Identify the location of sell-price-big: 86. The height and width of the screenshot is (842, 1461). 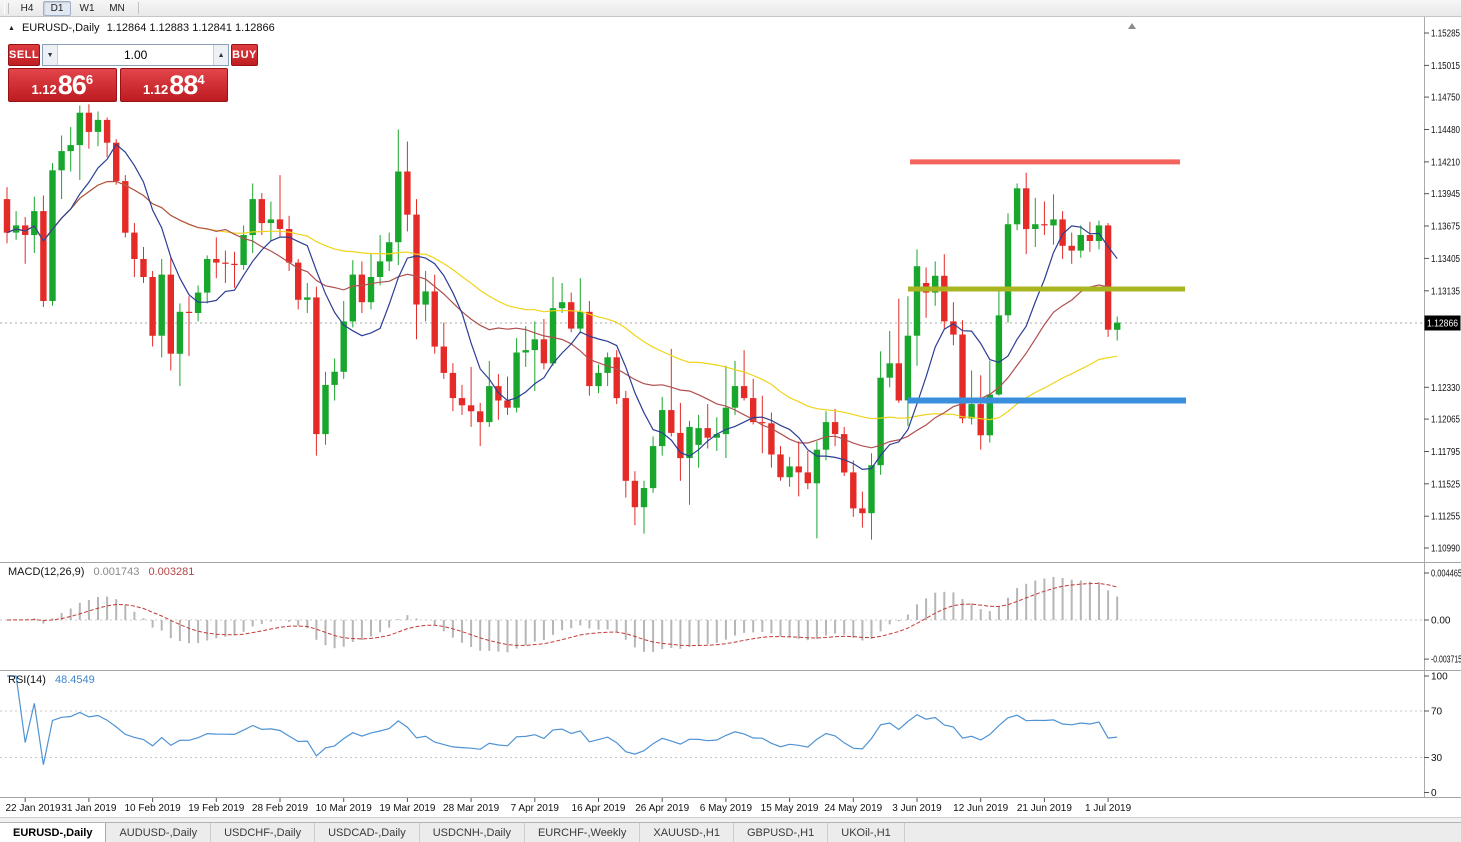
(72, 84).